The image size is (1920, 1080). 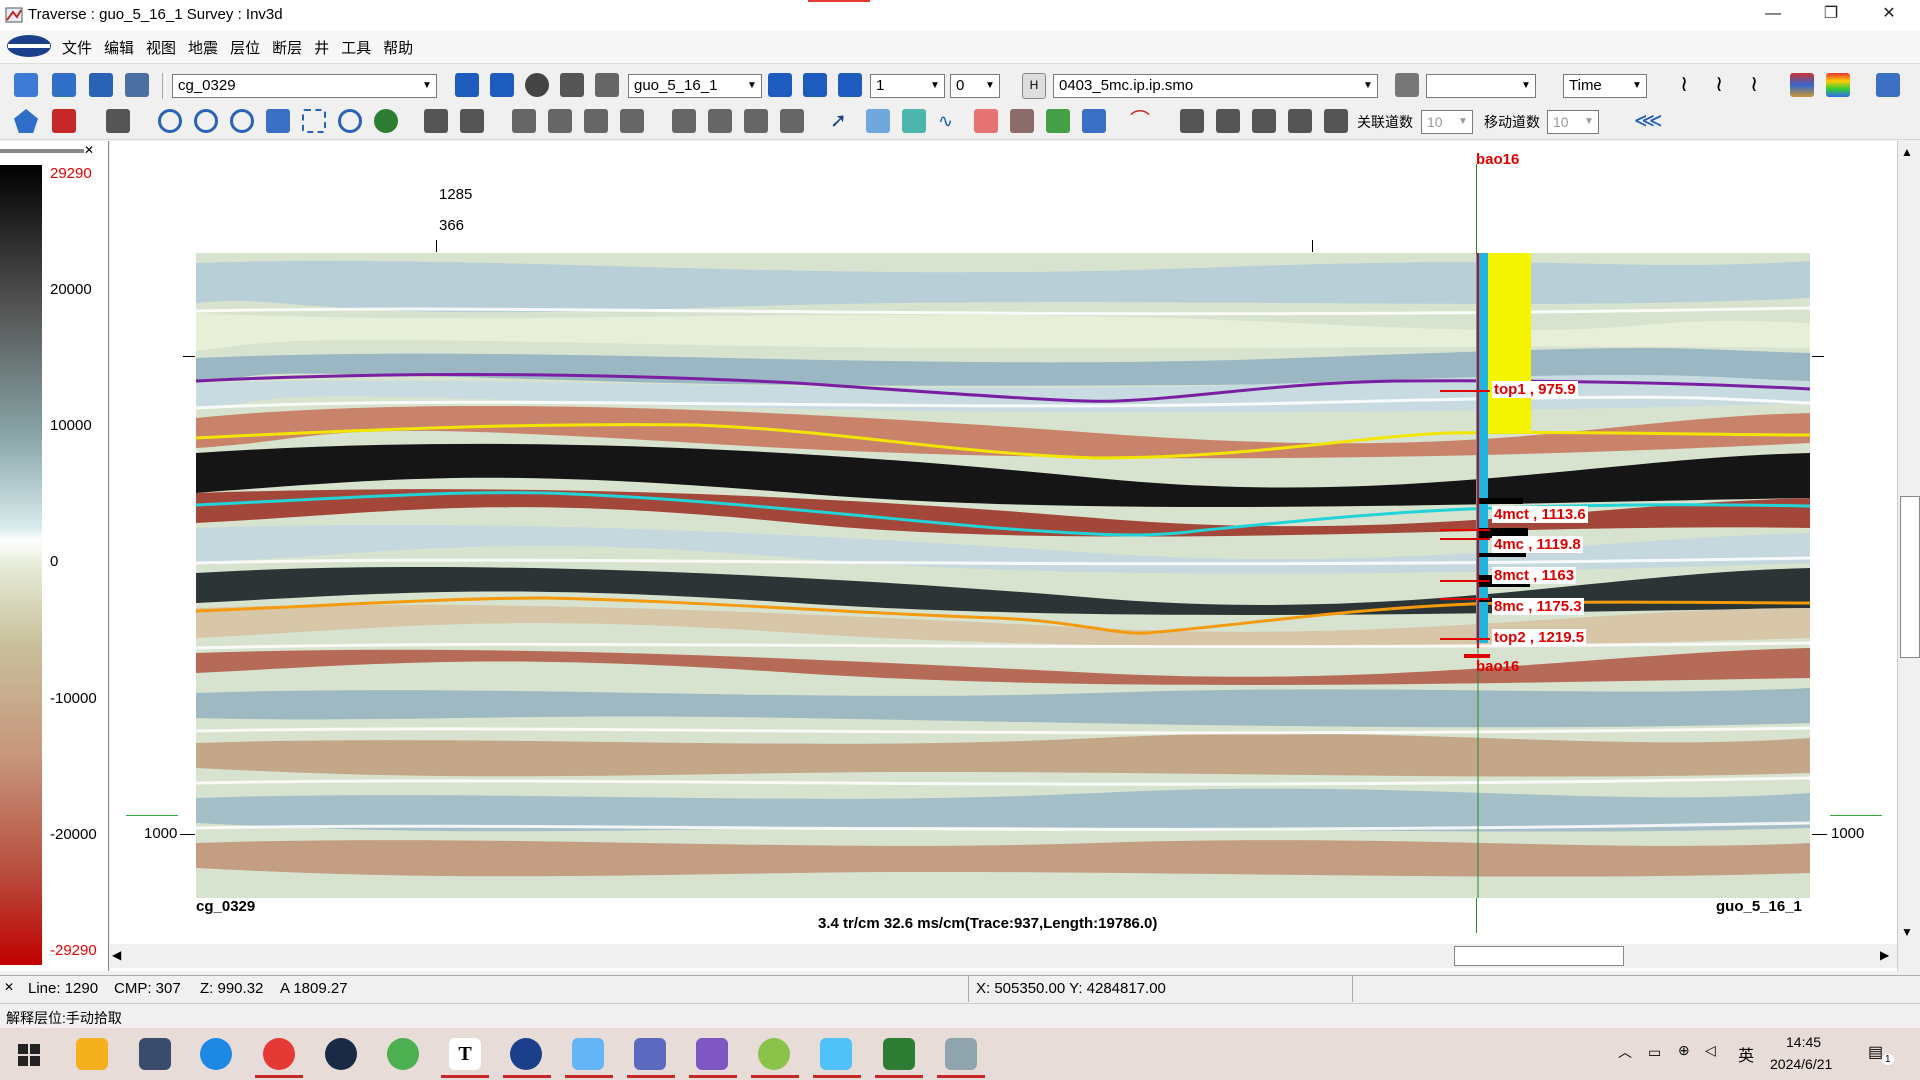 I want to click on battery-icon: ▭, so click(x=1655, y=1052).